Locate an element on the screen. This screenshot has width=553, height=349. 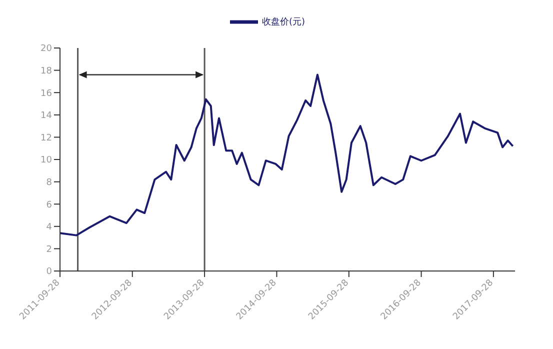
y-tick-label: 10 is located at coordinates (46, 161).